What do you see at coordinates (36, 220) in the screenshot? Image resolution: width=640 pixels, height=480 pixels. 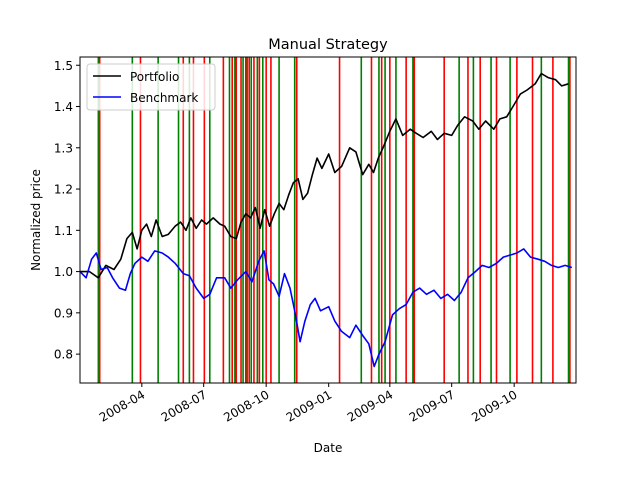 I see `y-axis-label: Normalized price` at bounding box center [36, 220].